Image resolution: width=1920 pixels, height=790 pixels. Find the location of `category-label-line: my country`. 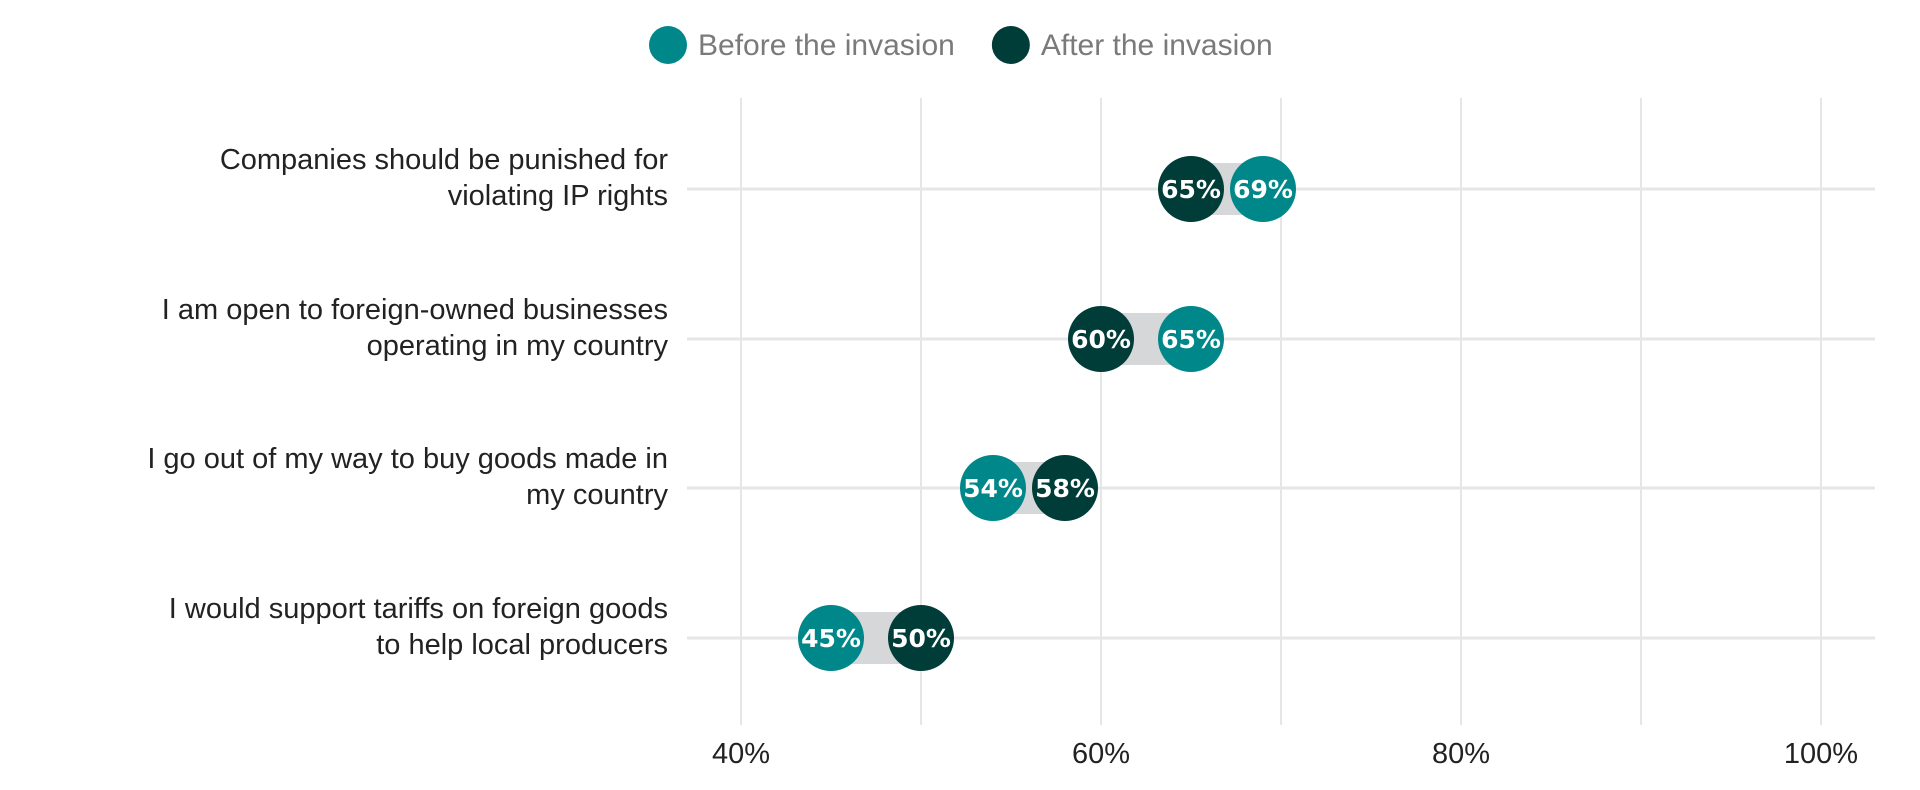

category-label-line: my country is located at coordinates (597, 495).